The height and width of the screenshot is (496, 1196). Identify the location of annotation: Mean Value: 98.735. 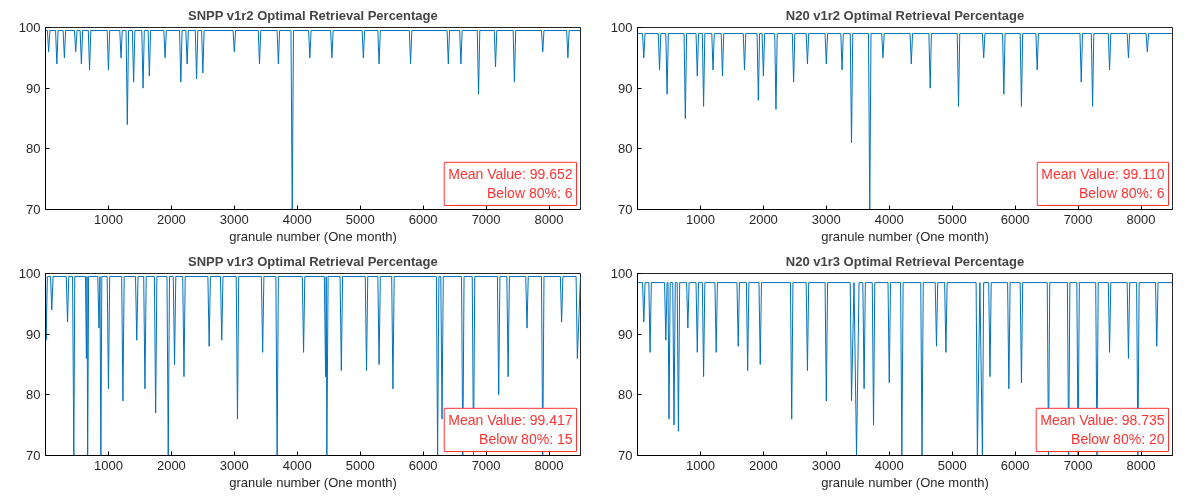
(1102, 420).